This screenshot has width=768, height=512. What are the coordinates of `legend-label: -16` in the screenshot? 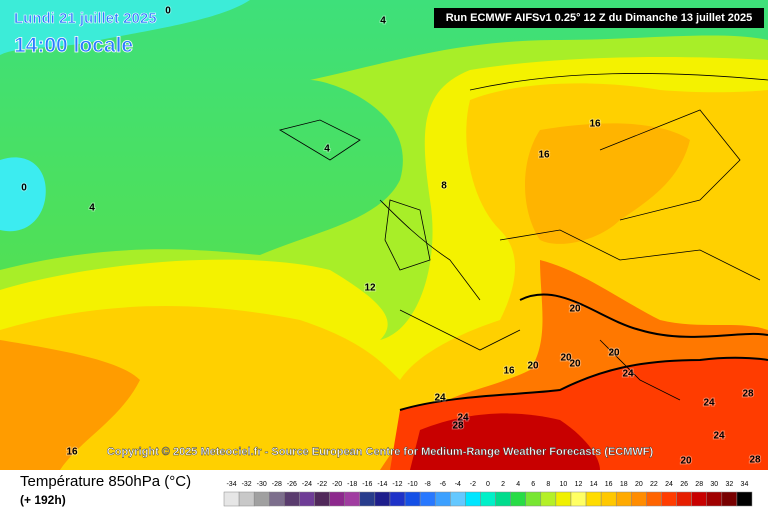 It's located at (367, 484).